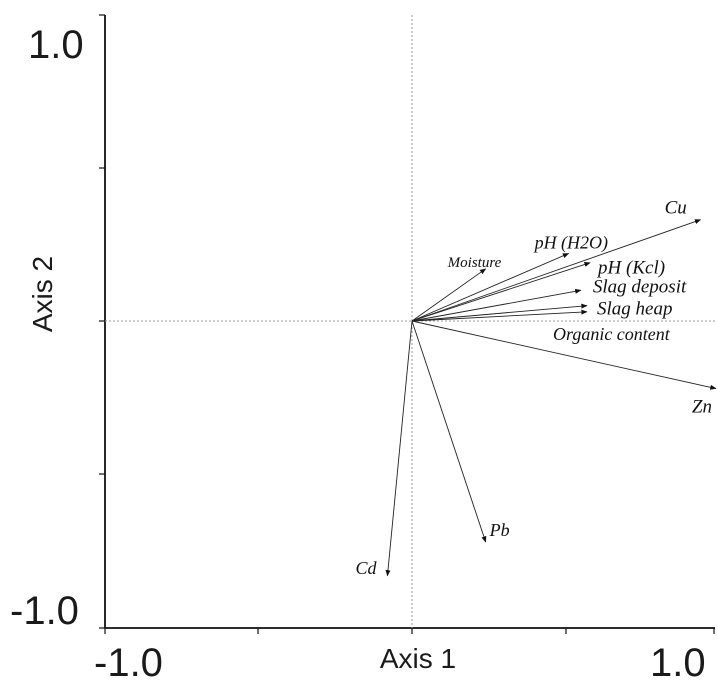 The width and height of the screenshot is (717, 682). I want to click on x-ticks, so click(409, 631).